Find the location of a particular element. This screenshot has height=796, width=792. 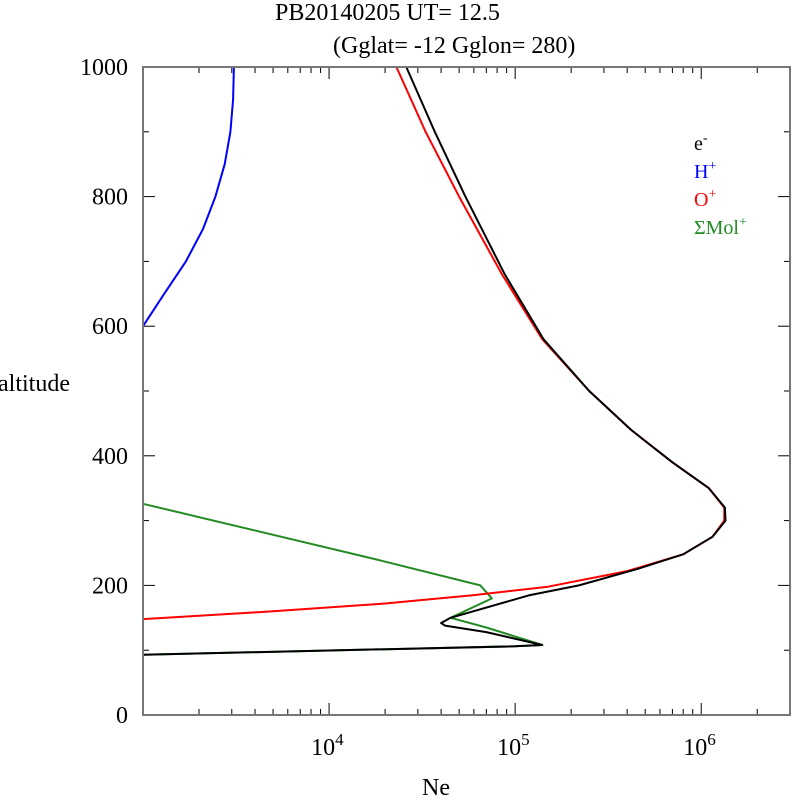

legend-item: H+ is located at coordinates (705, 171).